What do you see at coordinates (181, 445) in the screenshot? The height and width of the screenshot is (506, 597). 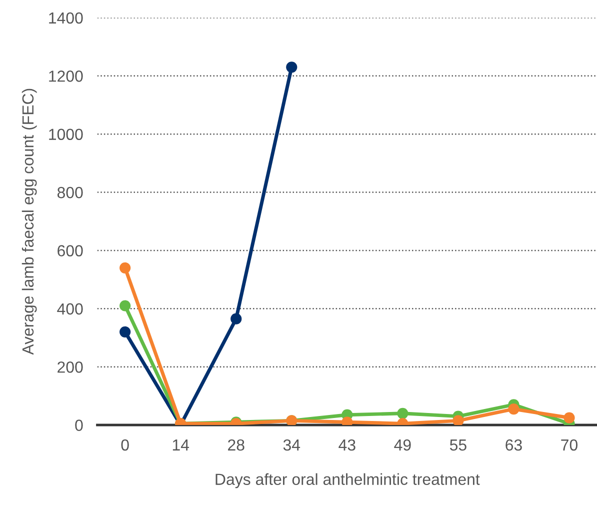 I see `x-tick-label: 14` at bounding box center [181, 445].